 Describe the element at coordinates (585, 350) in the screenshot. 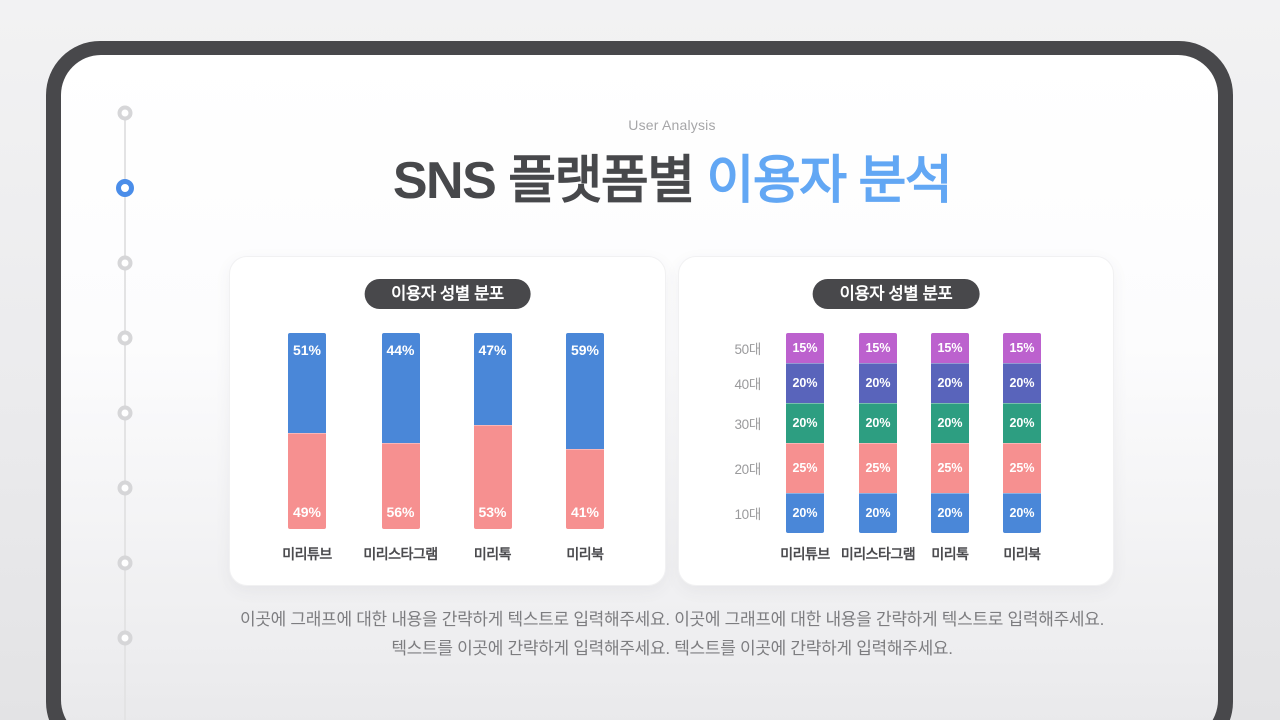

I see `segment-value-label: 59%` at that location.